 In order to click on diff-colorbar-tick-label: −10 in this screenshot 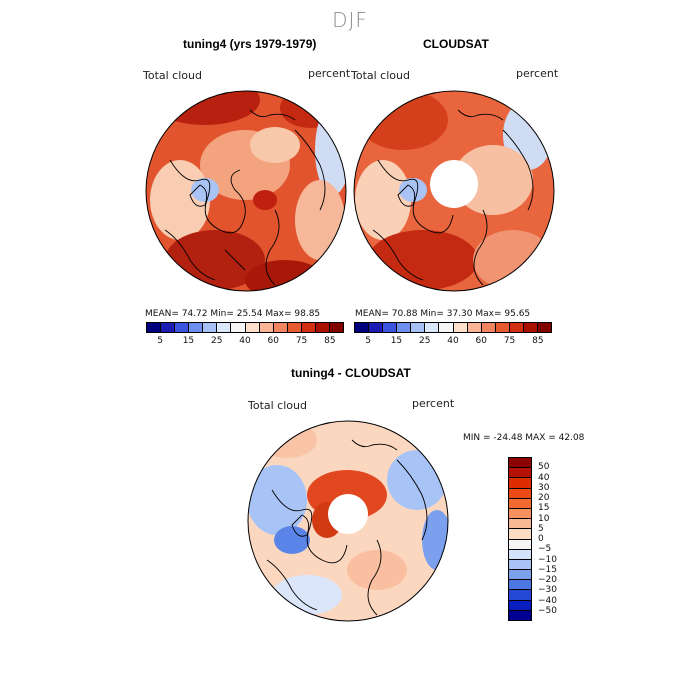, I will do `click(547, 559)`.